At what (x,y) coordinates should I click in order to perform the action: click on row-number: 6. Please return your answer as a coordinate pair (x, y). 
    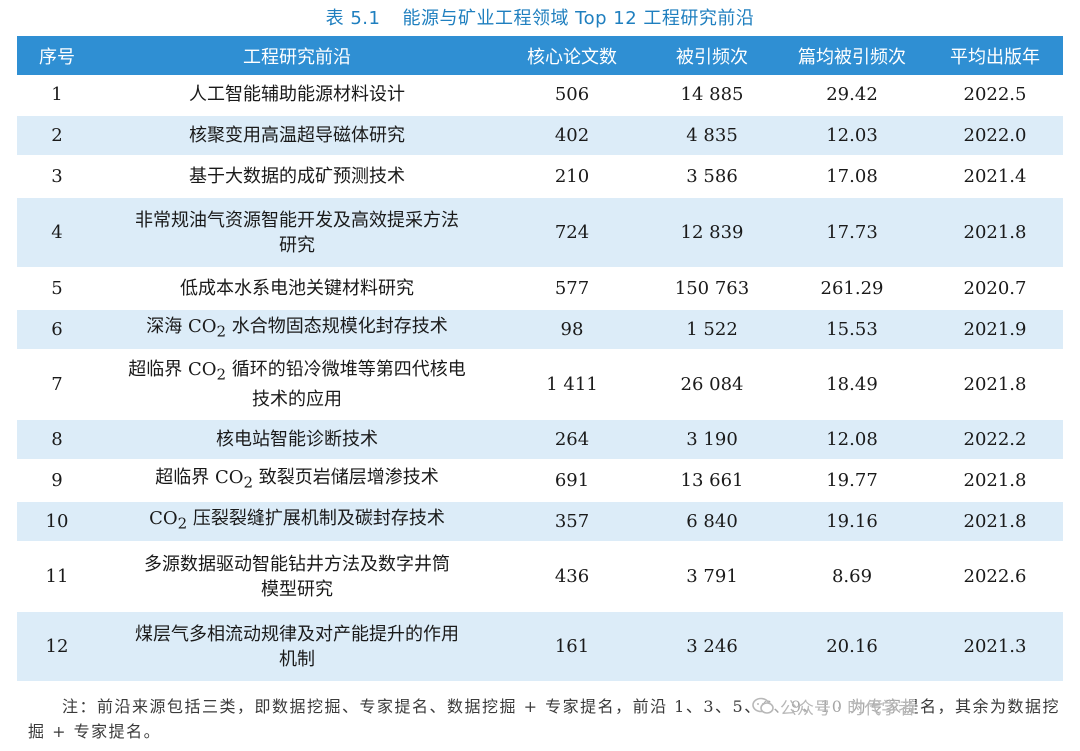
    Looking at the image, I should click on (57, 330).